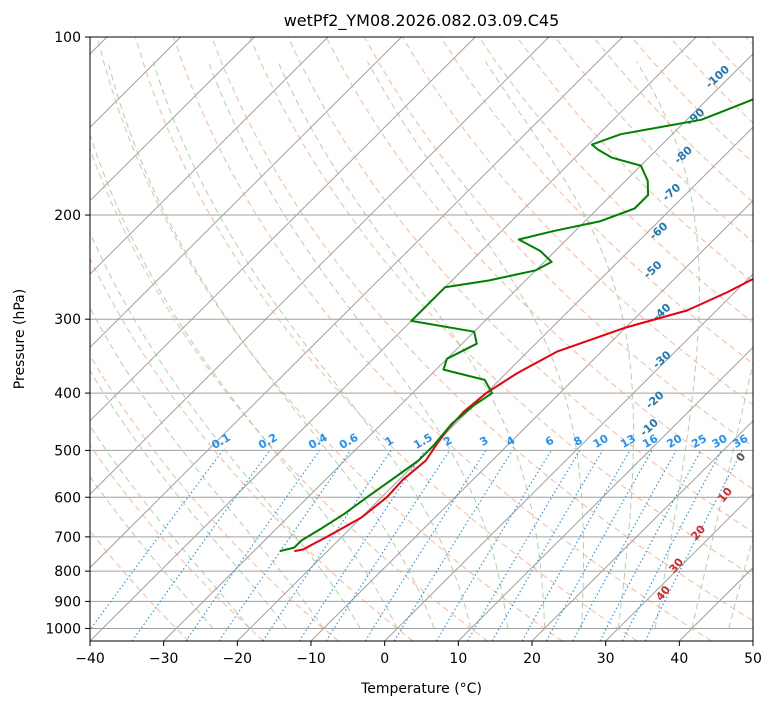 This screenshot has height=708, width=775. What do you see at coordinates (164, 659) in the screenshot?
I see `x-tick-label: −30` at bounding box center [164, 659].